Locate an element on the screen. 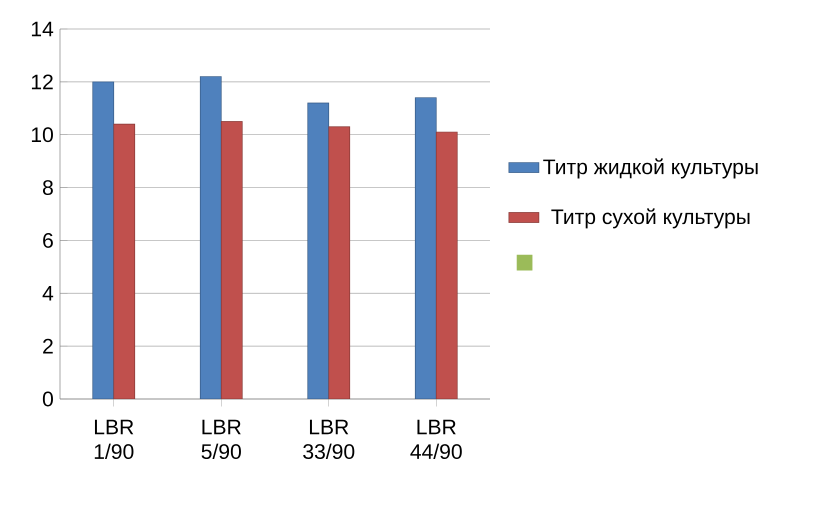 Image resolution: width=839 pixels, height=514 pixels. legend-label: Титр жидкой культуры is located at coordinates (650, 168).